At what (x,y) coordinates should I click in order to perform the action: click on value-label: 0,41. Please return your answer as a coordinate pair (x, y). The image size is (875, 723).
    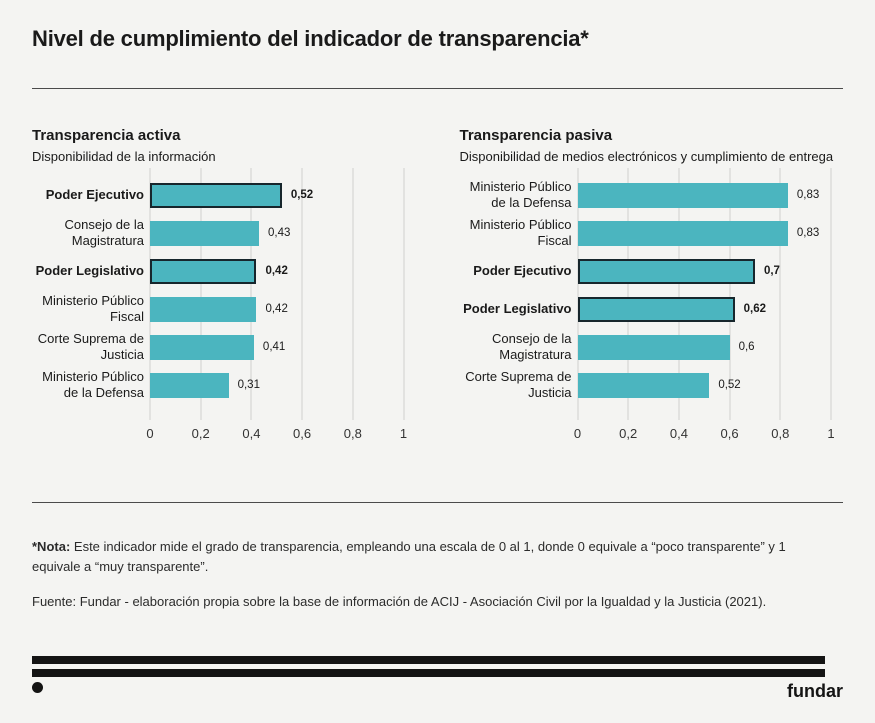
    Looking at the image, I should click on (274, 347).